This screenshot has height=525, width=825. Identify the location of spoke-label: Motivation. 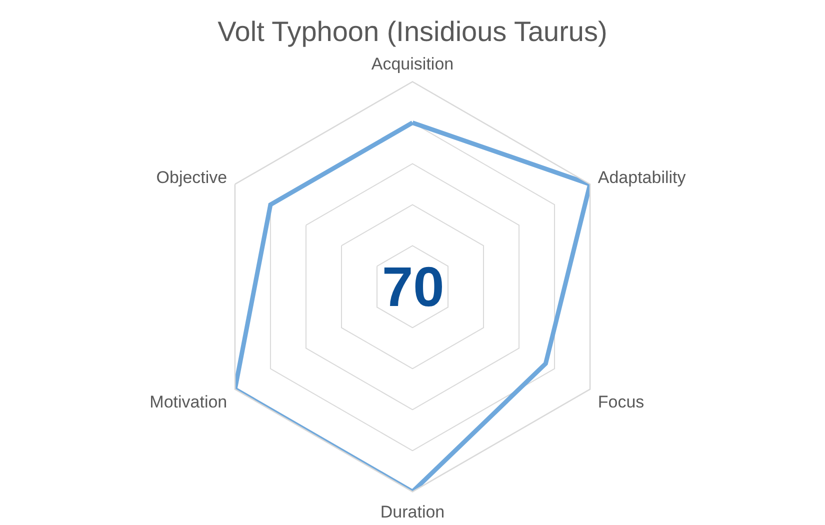
(189, 402).